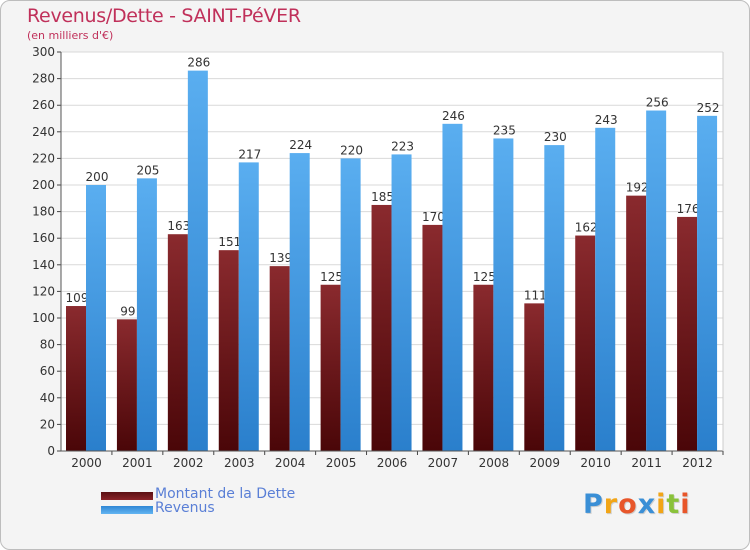 The image size is (750, 550). Describe the element at coordinates (593, 504) in the screenshot. I see `logo-letter: P` at that location.